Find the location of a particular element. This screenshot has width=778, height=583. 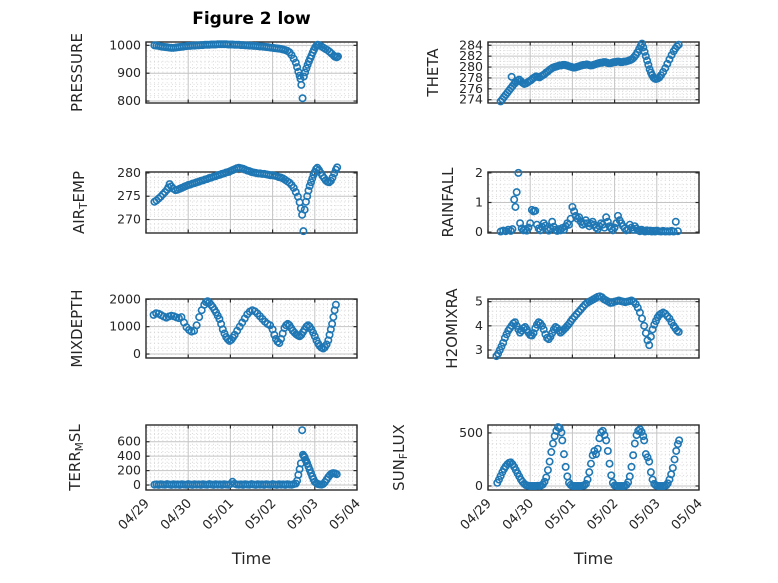

y-tick-label: 282 is located at coordinates (471, 55).